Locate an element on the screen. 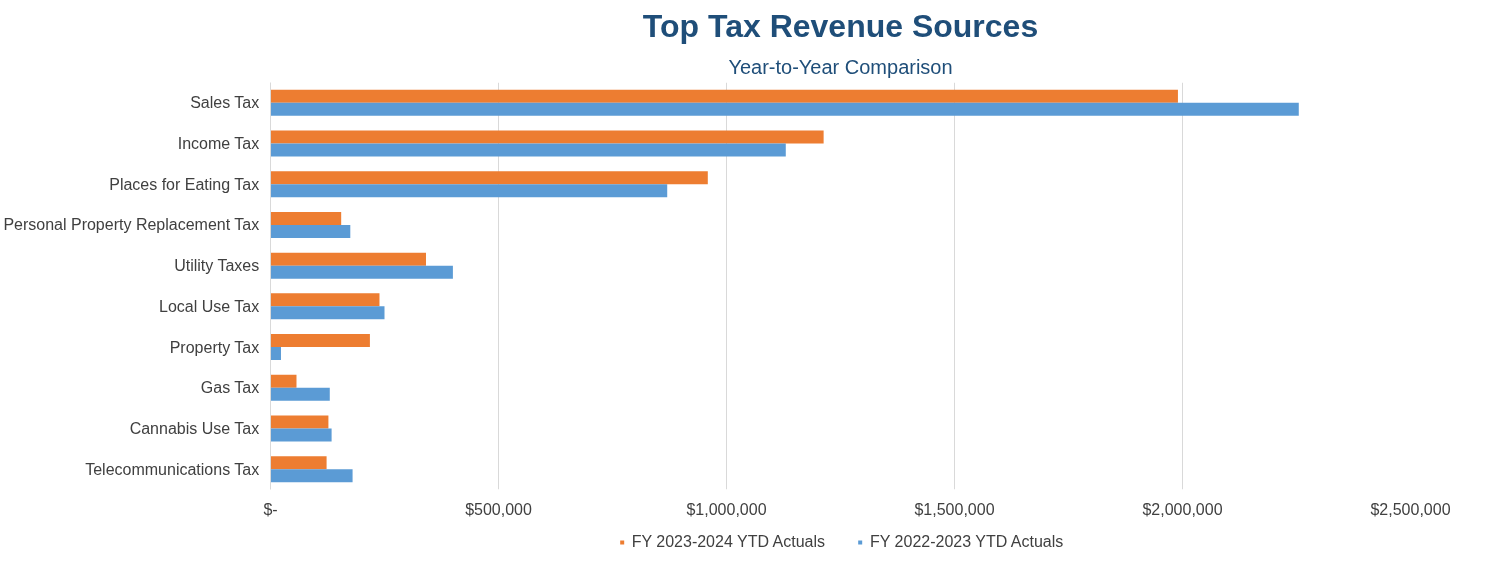 This screenshot has height=584, width=1492. x-tick-label: $2,000,000 is located at coordinates (1182, 509).